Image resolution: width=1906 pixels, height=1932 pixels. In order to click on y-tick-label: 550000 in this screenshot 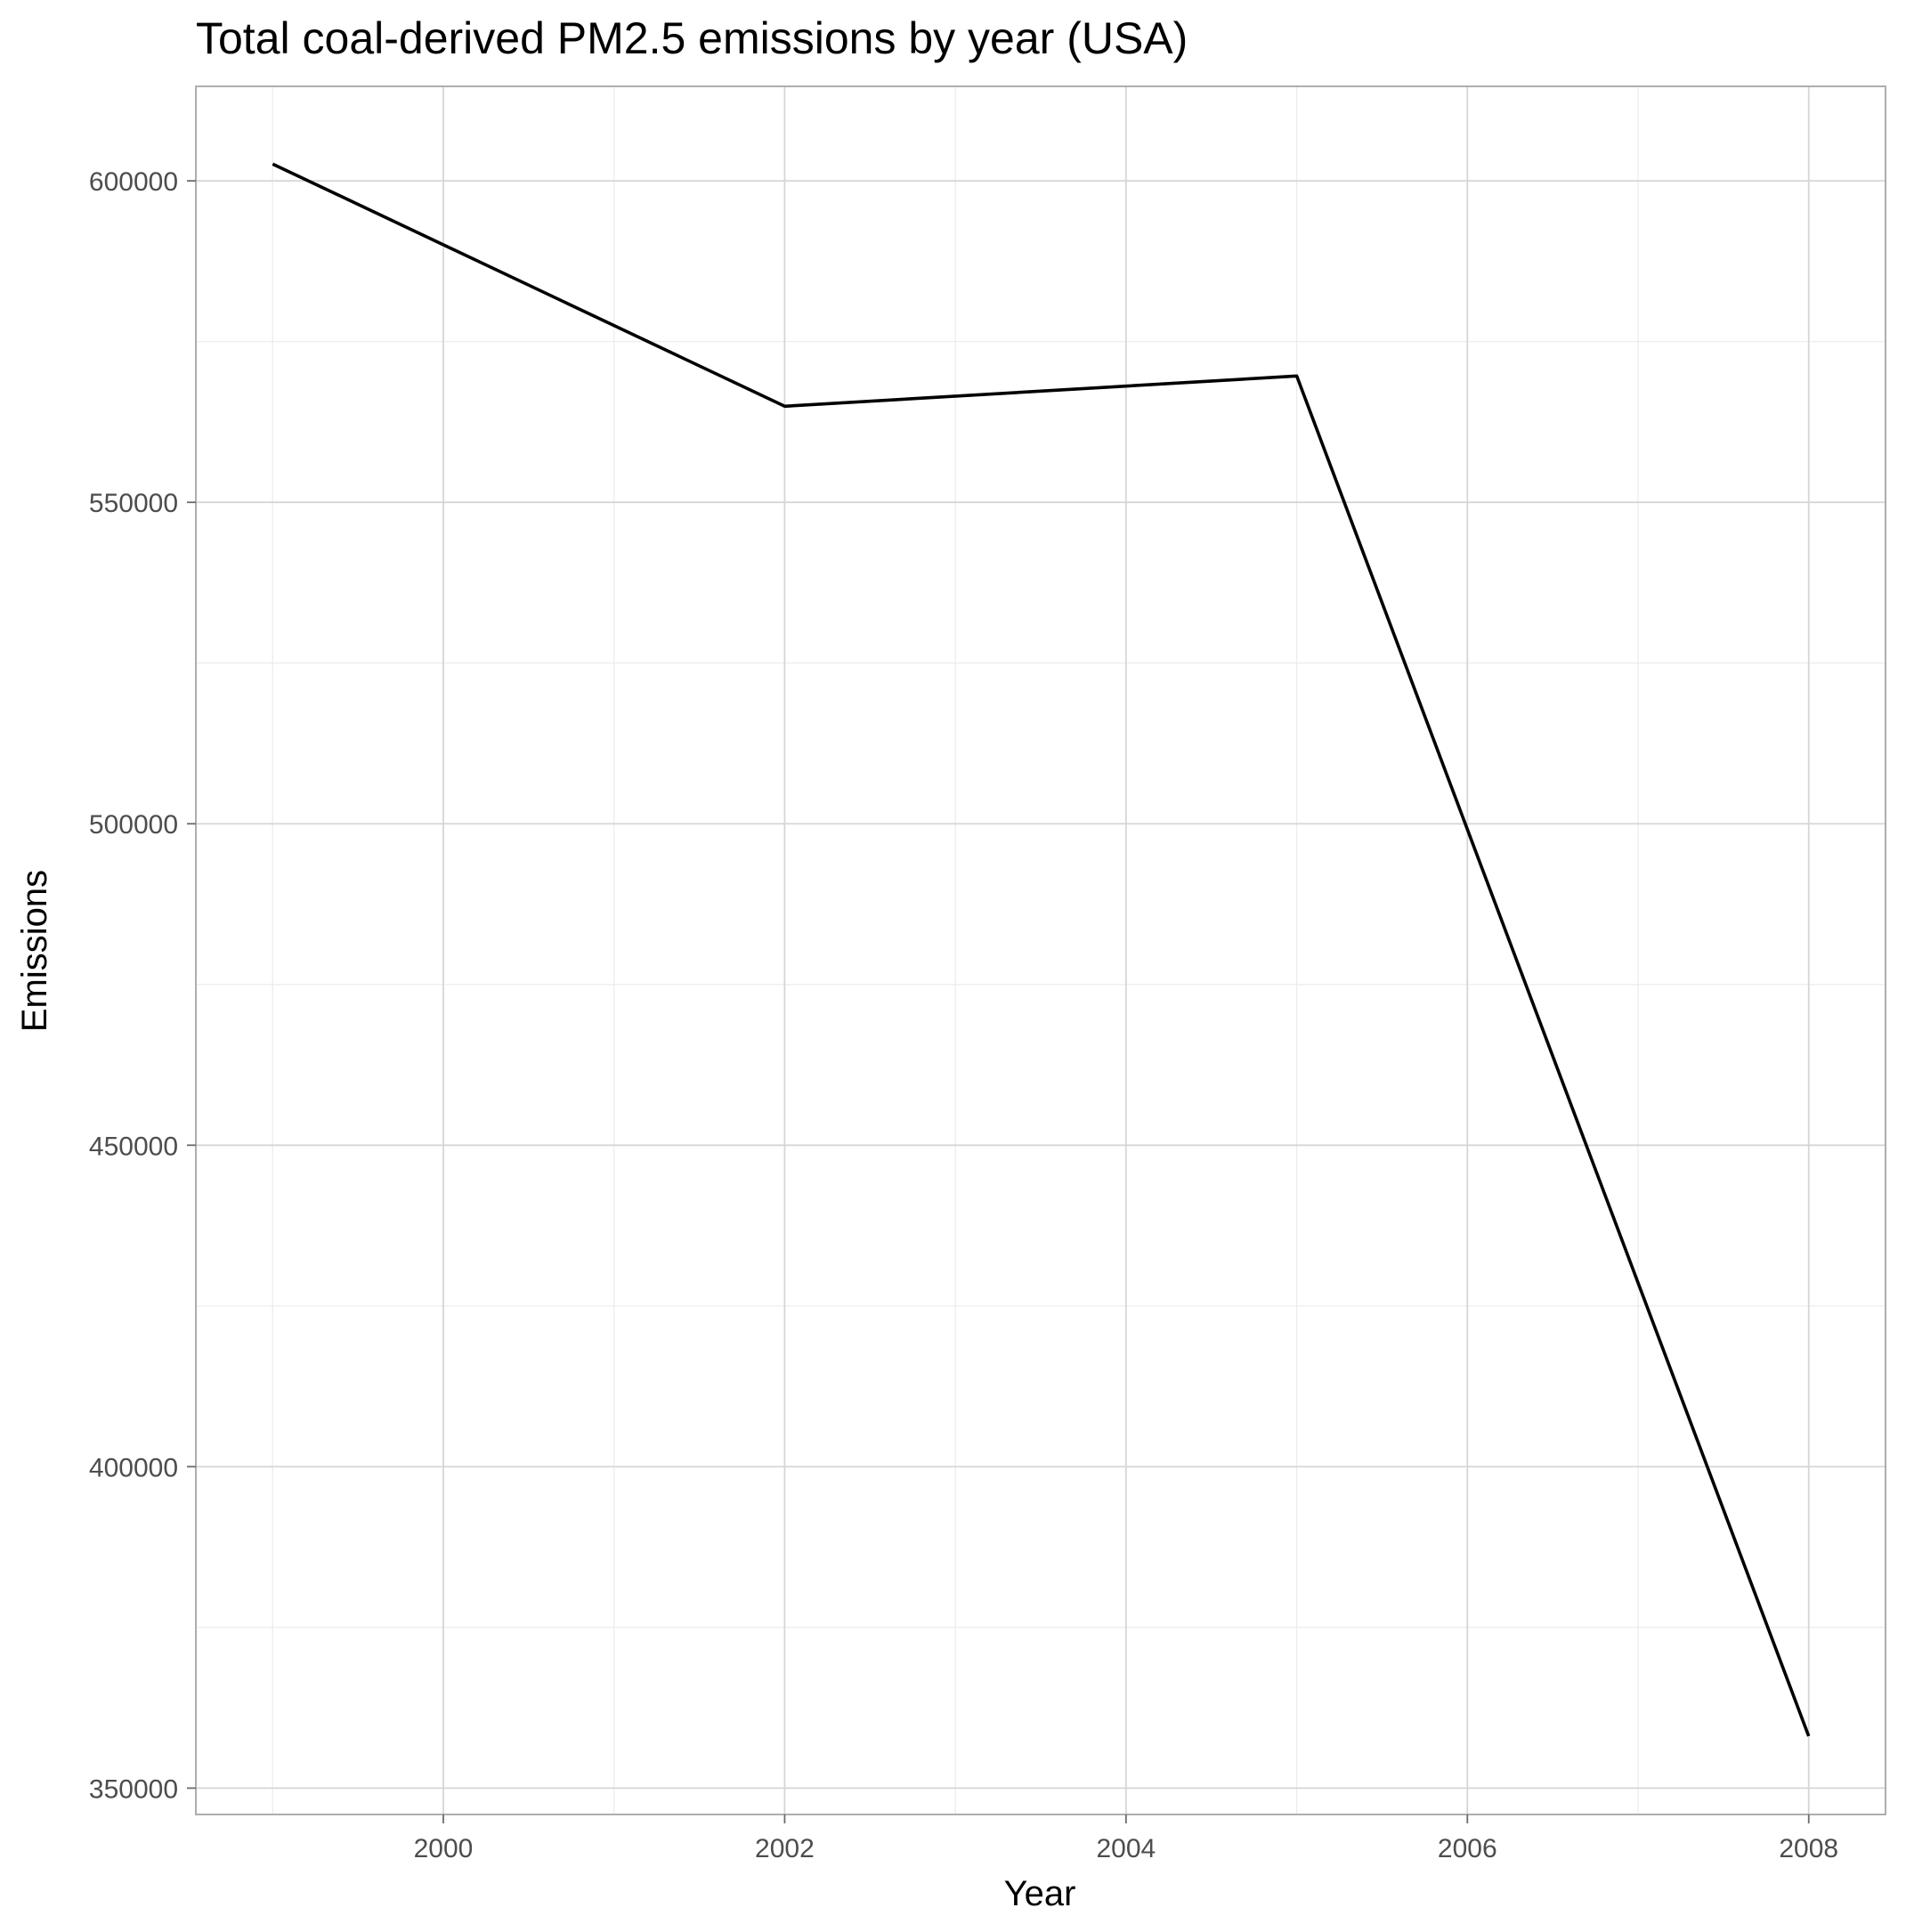, I will do `click(133, 504)`.